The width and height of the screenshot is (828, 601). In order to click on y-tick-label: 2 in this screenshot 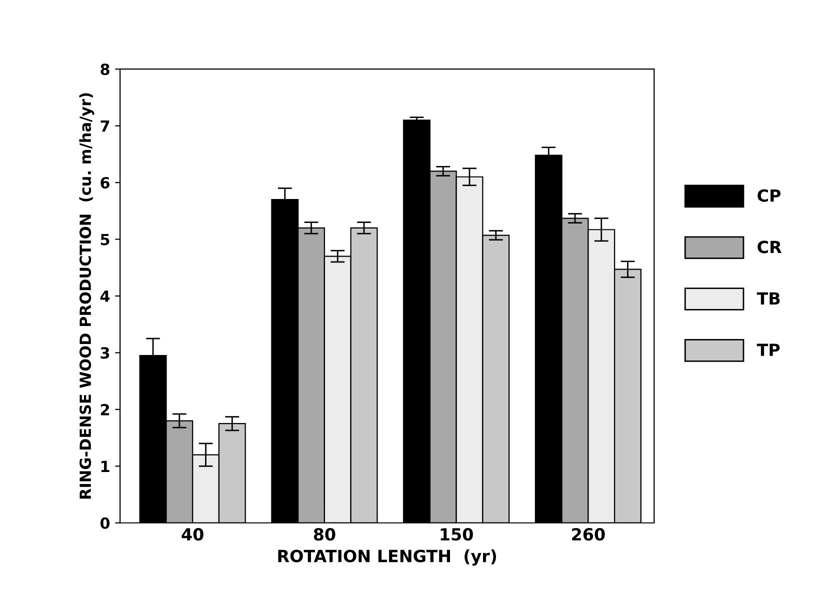, I will do `click(105, 410)`.